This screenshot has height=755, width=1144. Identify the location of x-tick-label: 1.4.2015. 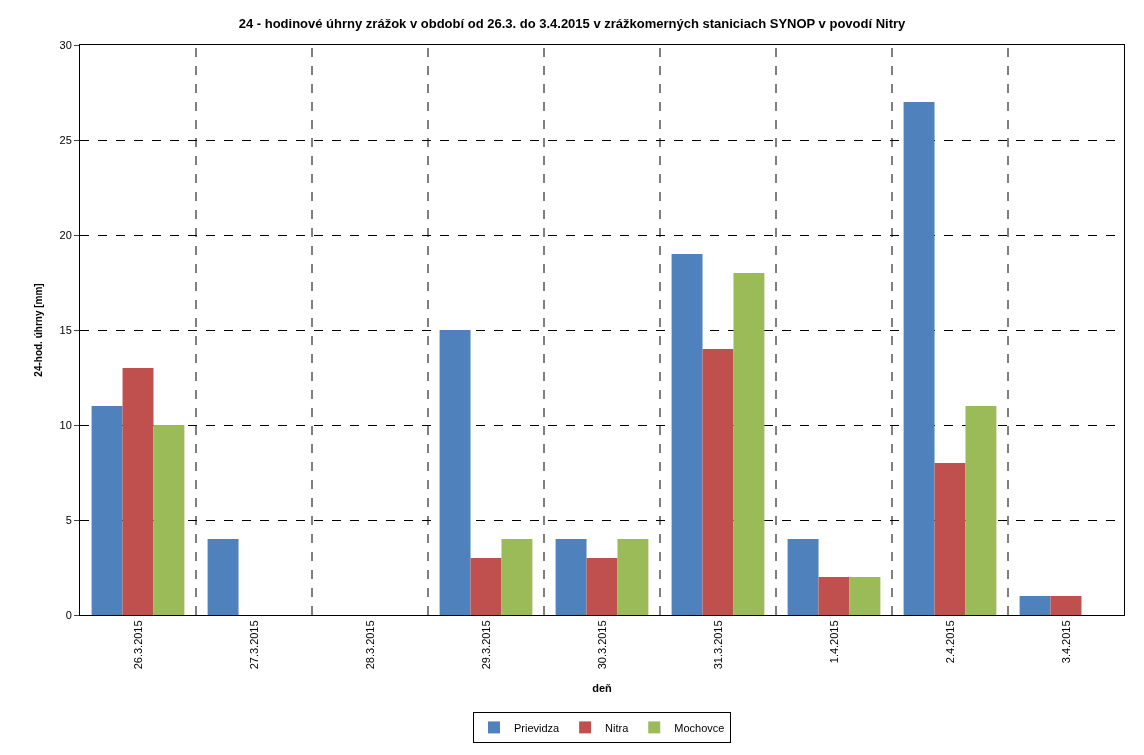
(833, 642).